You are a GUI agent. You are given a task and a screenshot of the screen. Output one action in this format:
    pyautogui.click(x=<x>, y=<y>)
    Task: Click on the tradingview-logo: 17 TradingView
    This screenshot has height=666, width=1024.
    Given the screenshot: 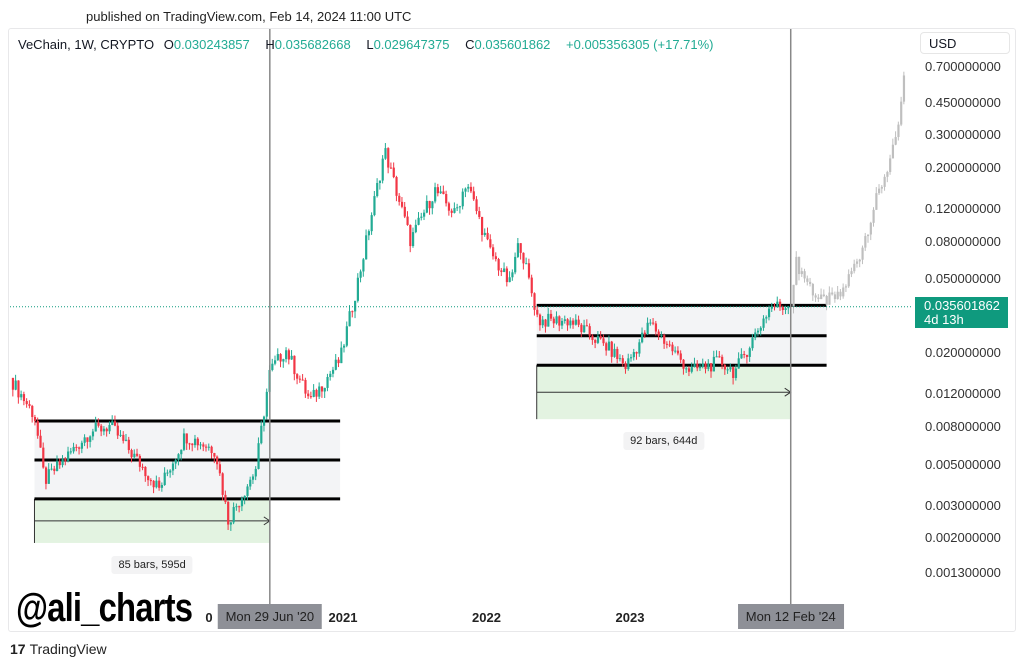 What is the action you would take?
    pyautogui.click(x=58, y=649)
    